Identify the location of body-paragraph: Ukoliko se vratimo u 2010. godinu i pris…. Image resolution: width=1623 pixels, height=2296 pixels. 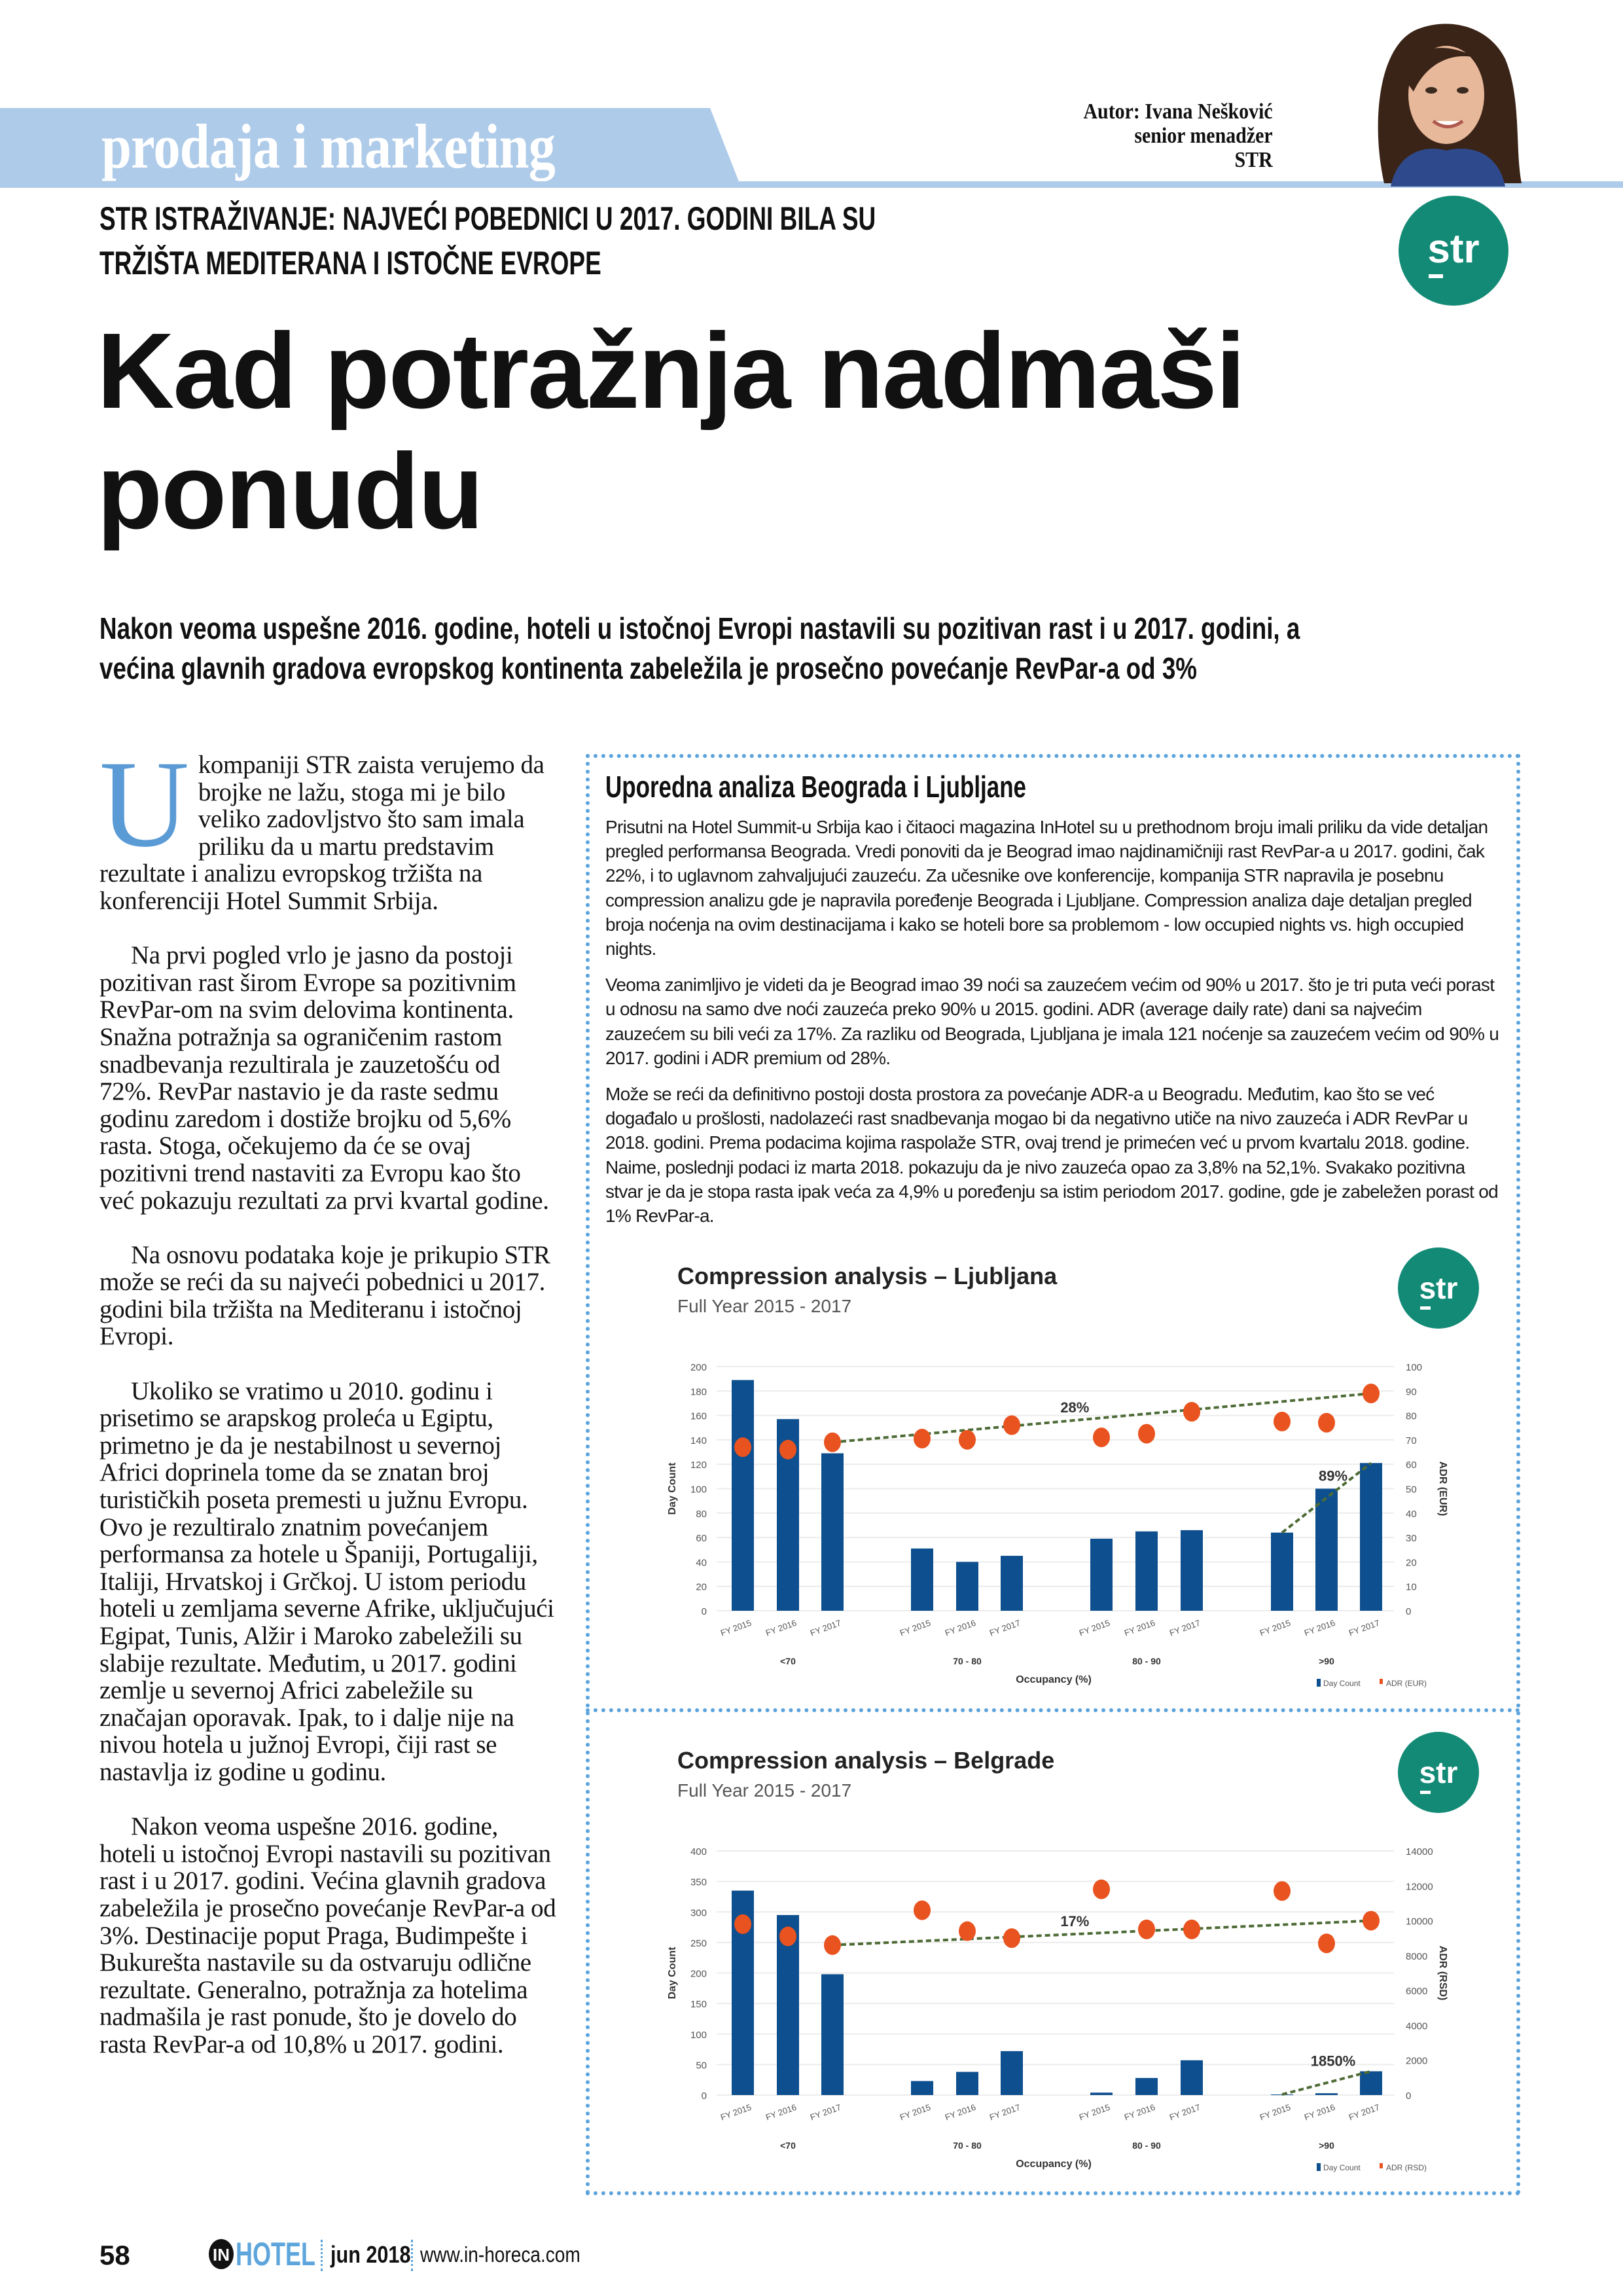
(326, 1581).